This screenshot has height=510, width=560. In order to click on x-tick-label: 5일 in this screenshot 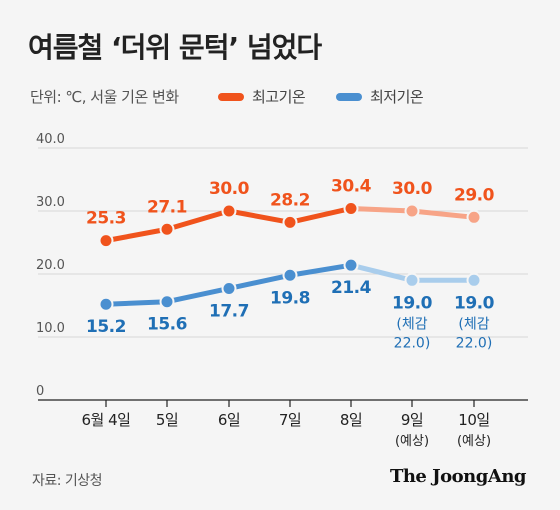, I will do `click(167, 420)`.